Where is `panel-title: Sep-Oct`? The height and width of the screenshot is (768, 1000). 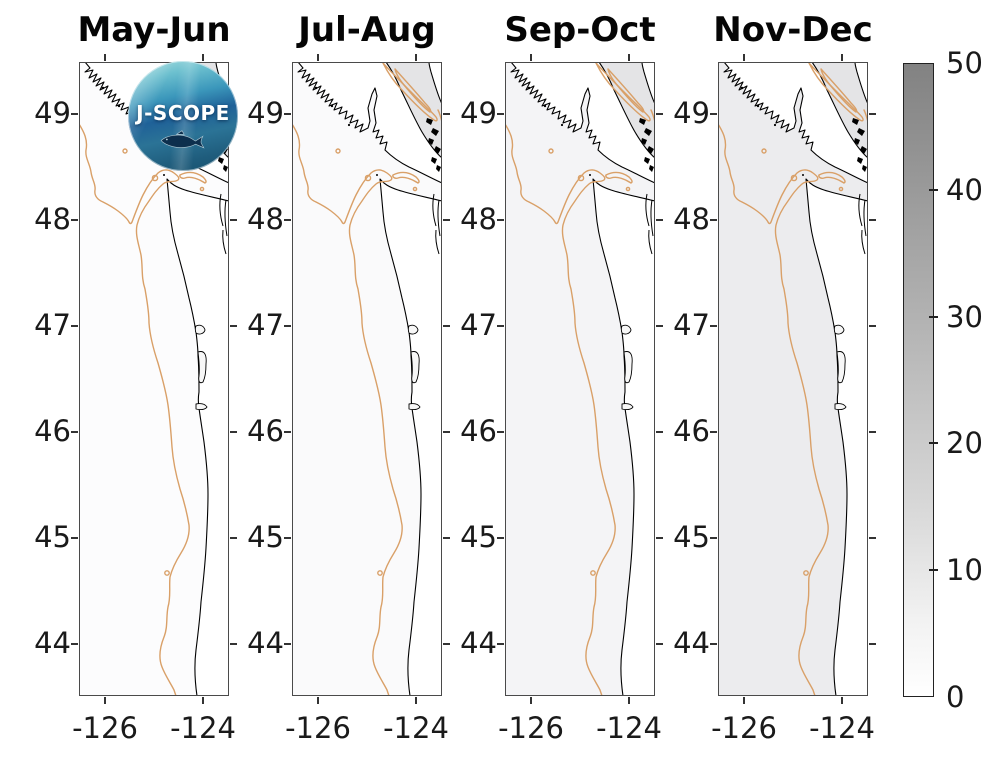 panel-title: Sep-Oct is located at coordinates (580, 30).